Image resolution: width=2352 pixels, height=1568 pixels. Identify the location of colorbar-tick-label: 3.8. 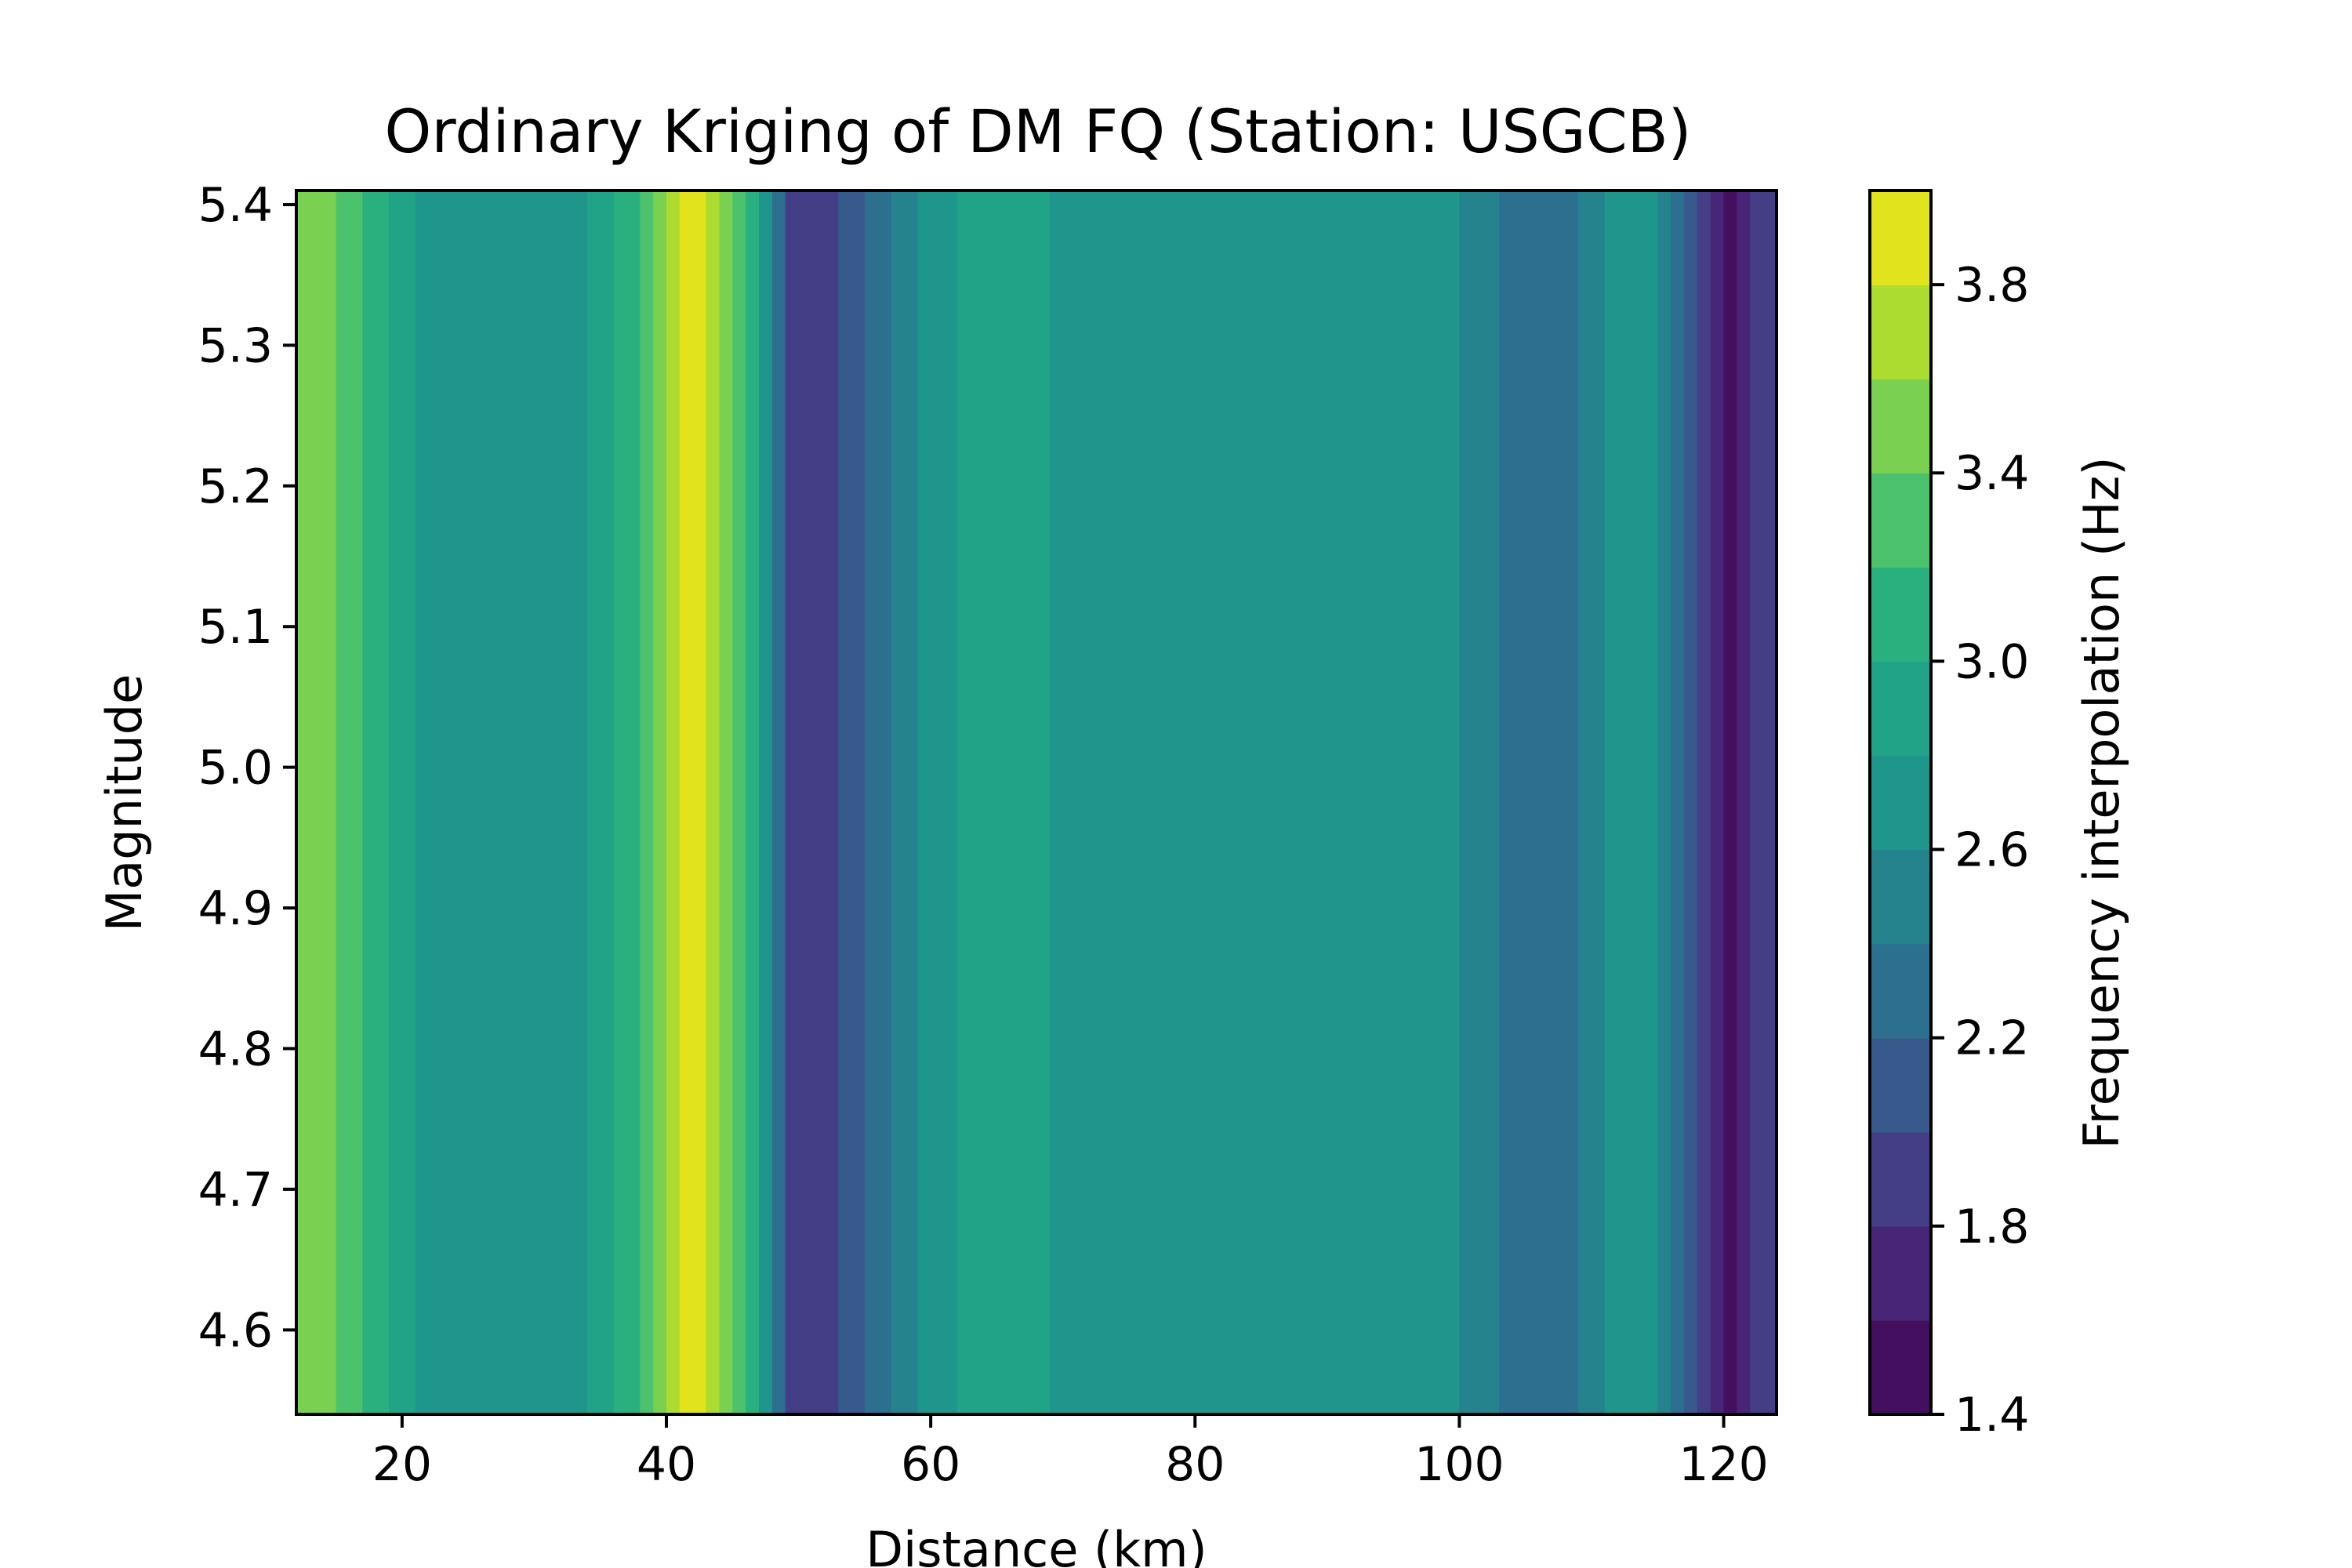
(1992, 285).